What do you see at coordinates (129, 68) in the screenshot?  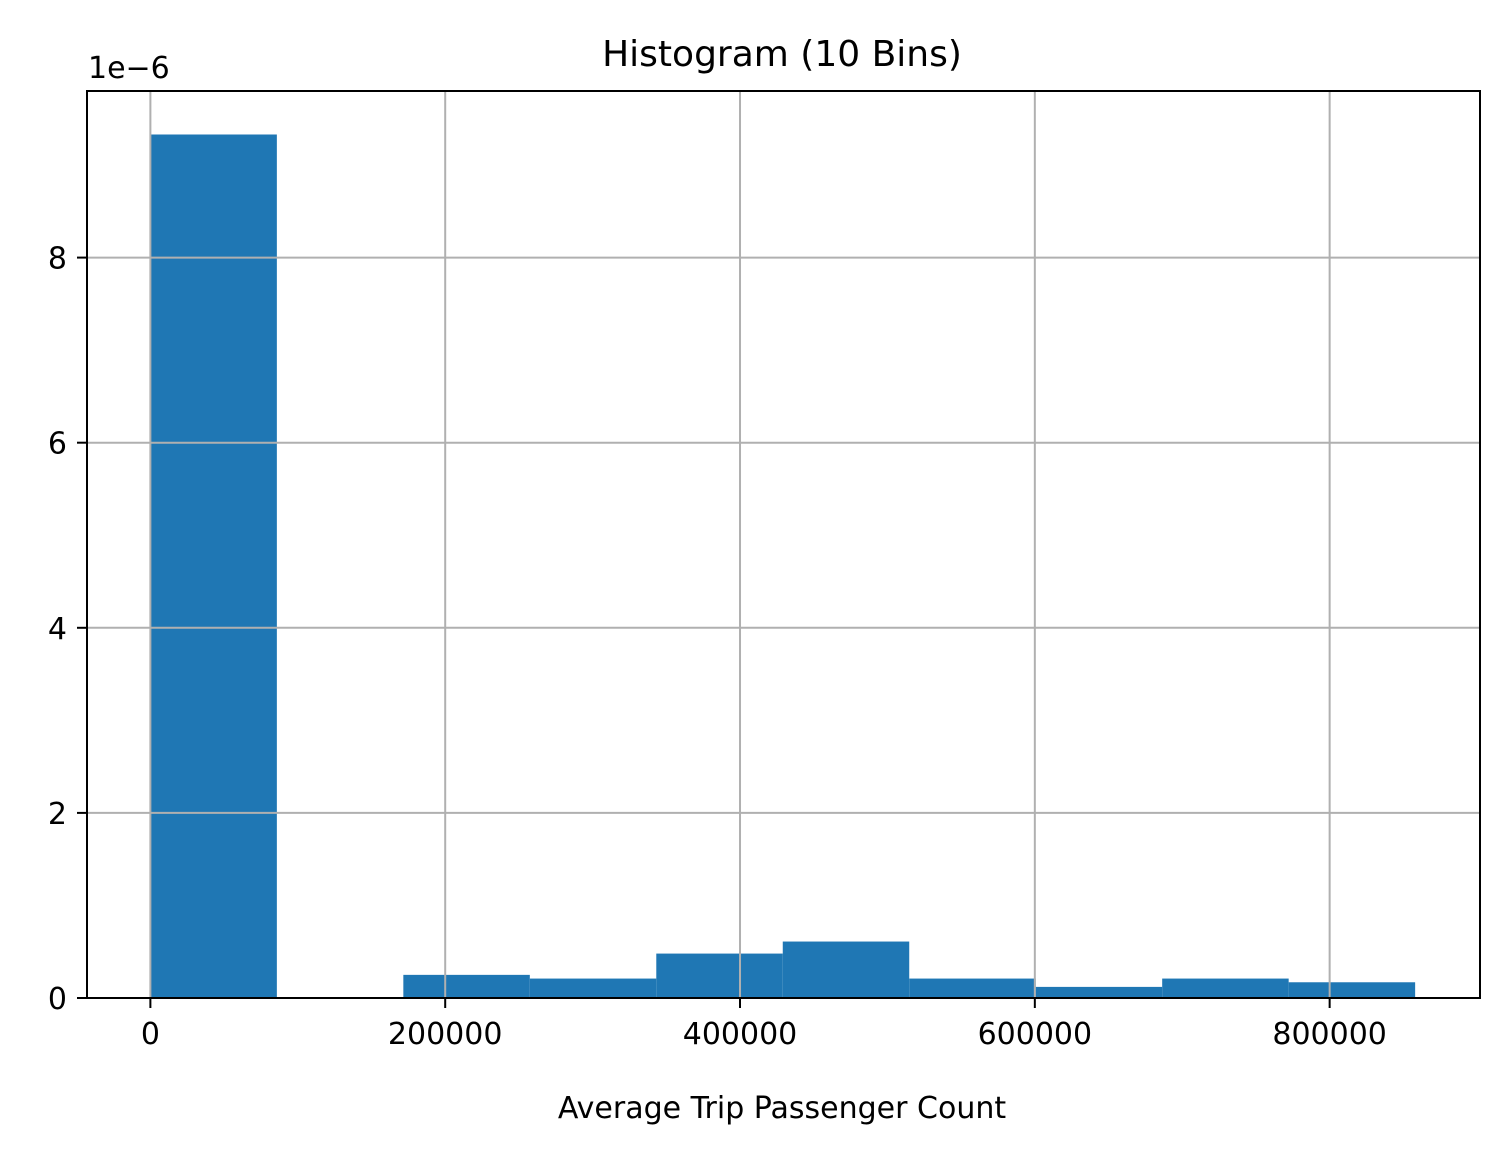 I see `y-offset-label: 1e−6` at bounding box center [129, 68].